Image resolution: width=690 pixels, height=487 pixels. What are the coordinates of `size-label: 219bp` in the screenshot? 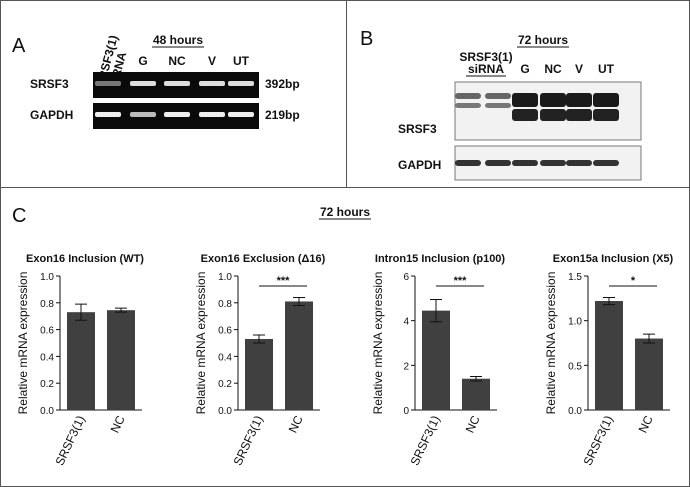 It's located at (282, 115).